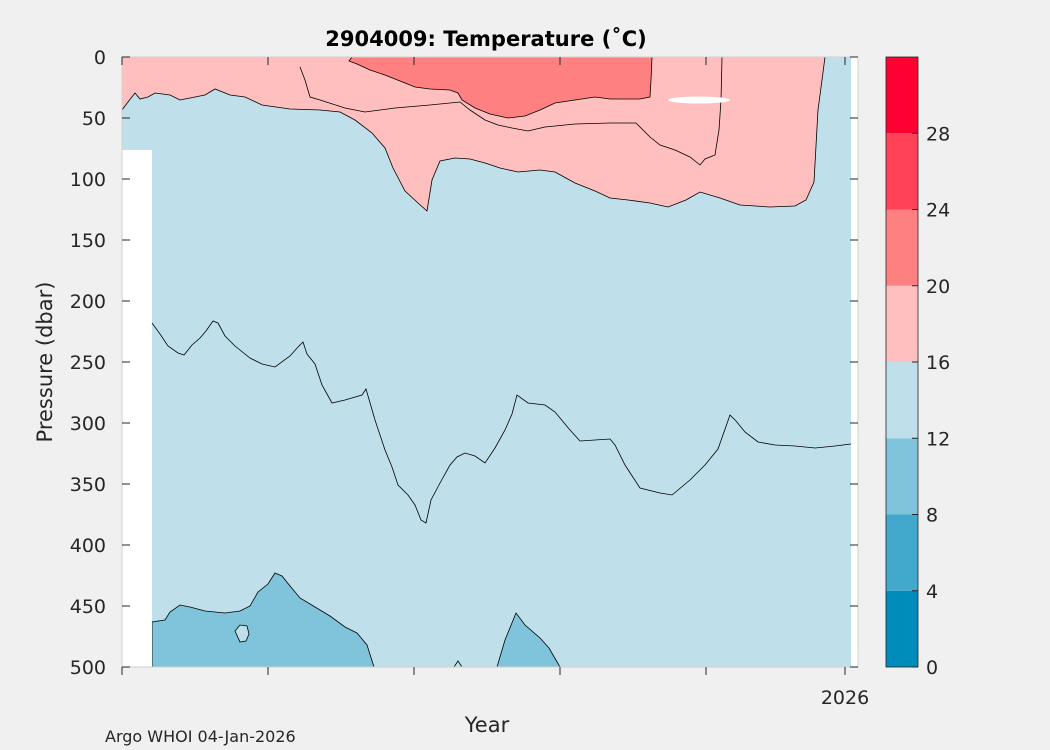 This screenshot has width=1050, height=750. I want to click on y-tick-label: 400, so click(88, 546).